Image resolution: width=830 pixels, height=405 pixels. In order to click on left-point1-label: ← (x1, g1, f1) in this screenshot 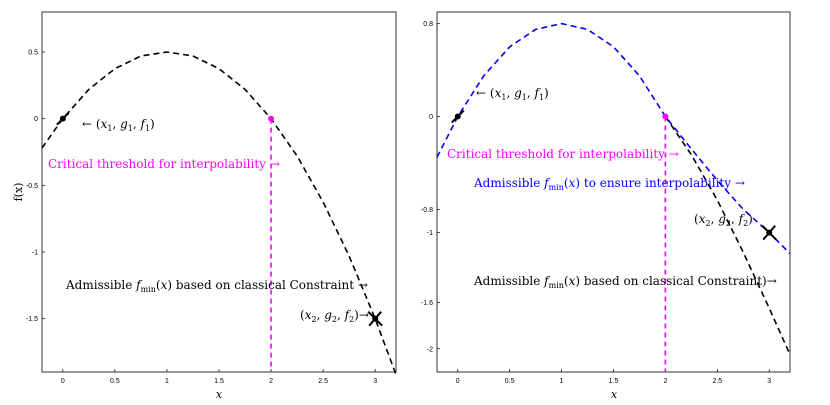, I will do `click(118, 125)`.